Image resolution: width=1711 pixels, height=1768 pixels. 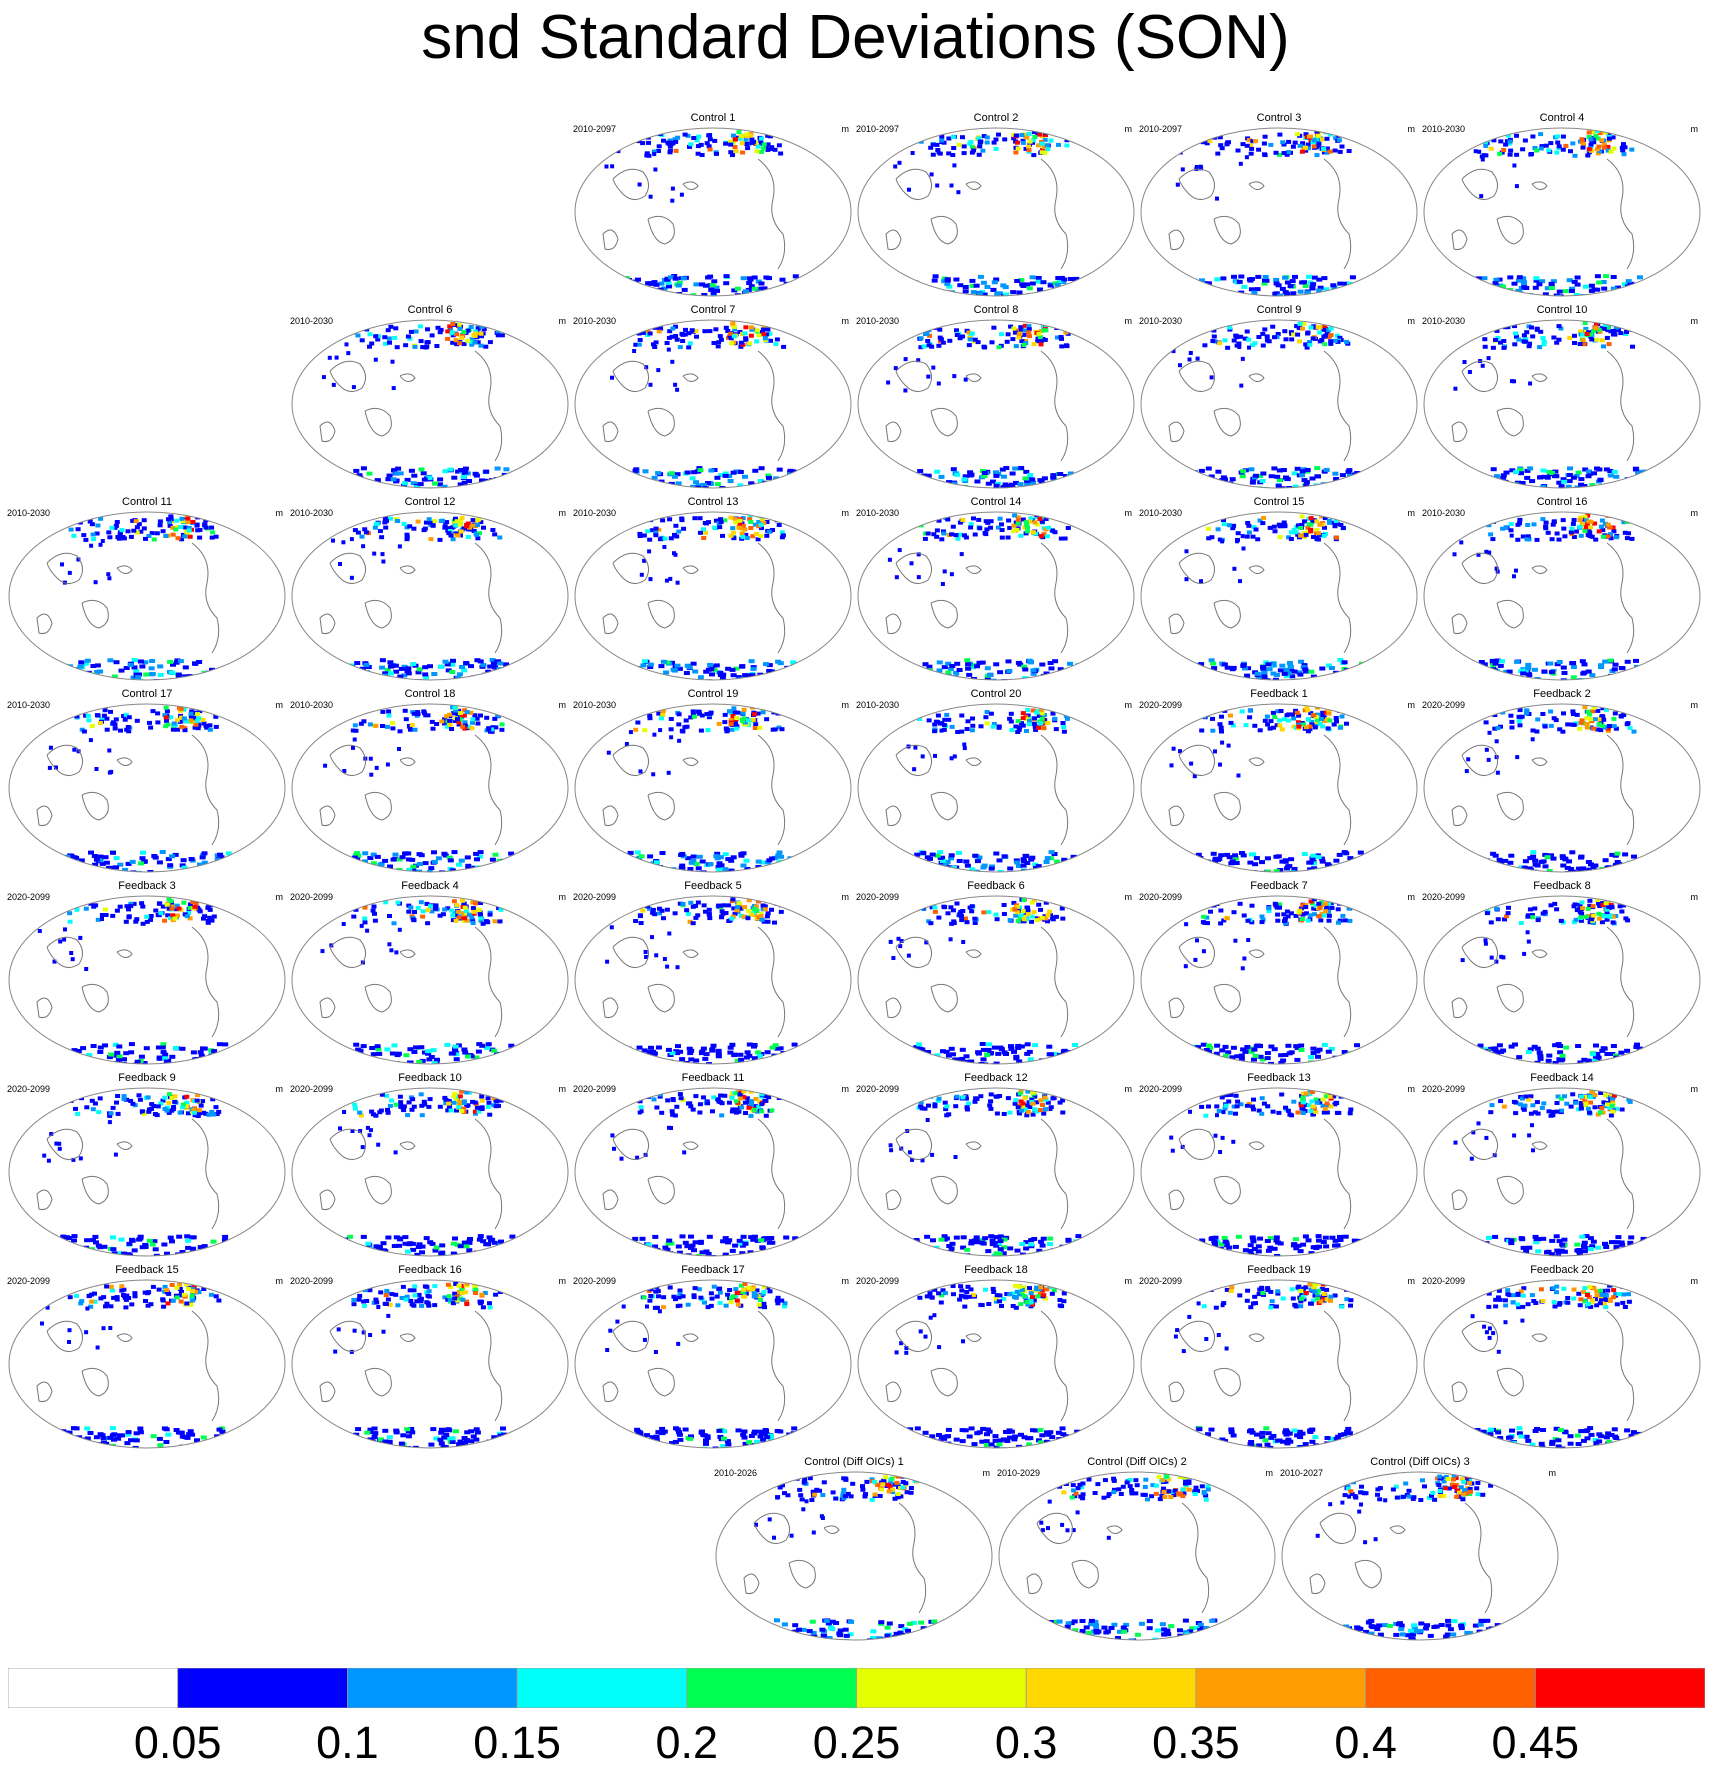 What do you see at coordinates (1026, 1743) in the screenshot?
I see `colorbar-tick-label: 0.3` at bounding box center [1026, 1743].